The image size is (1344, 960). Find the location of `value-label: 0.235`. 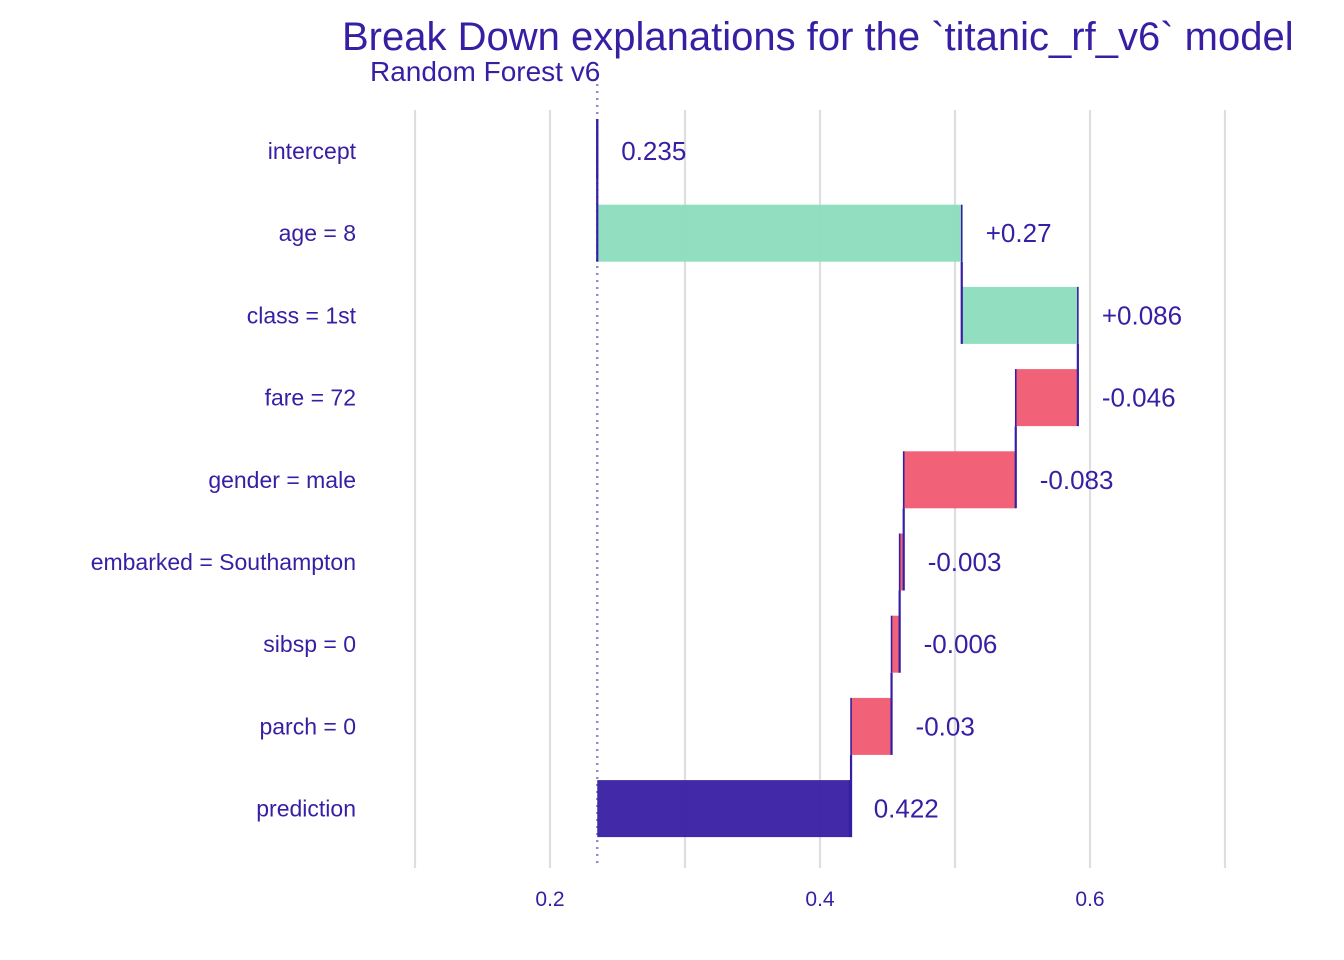

value-label: 0.235 is located at coordinates (653, 151).